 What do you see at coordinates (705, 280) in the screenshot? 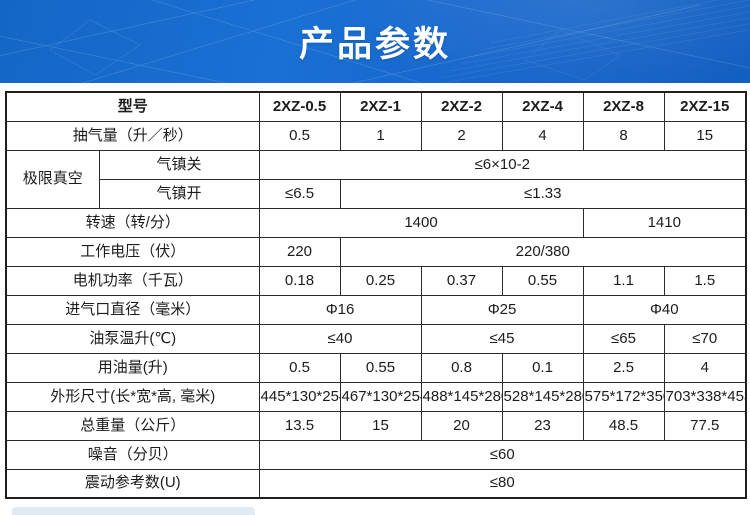
I see `value-cell: 1.5` at bounding box center [705, 280].